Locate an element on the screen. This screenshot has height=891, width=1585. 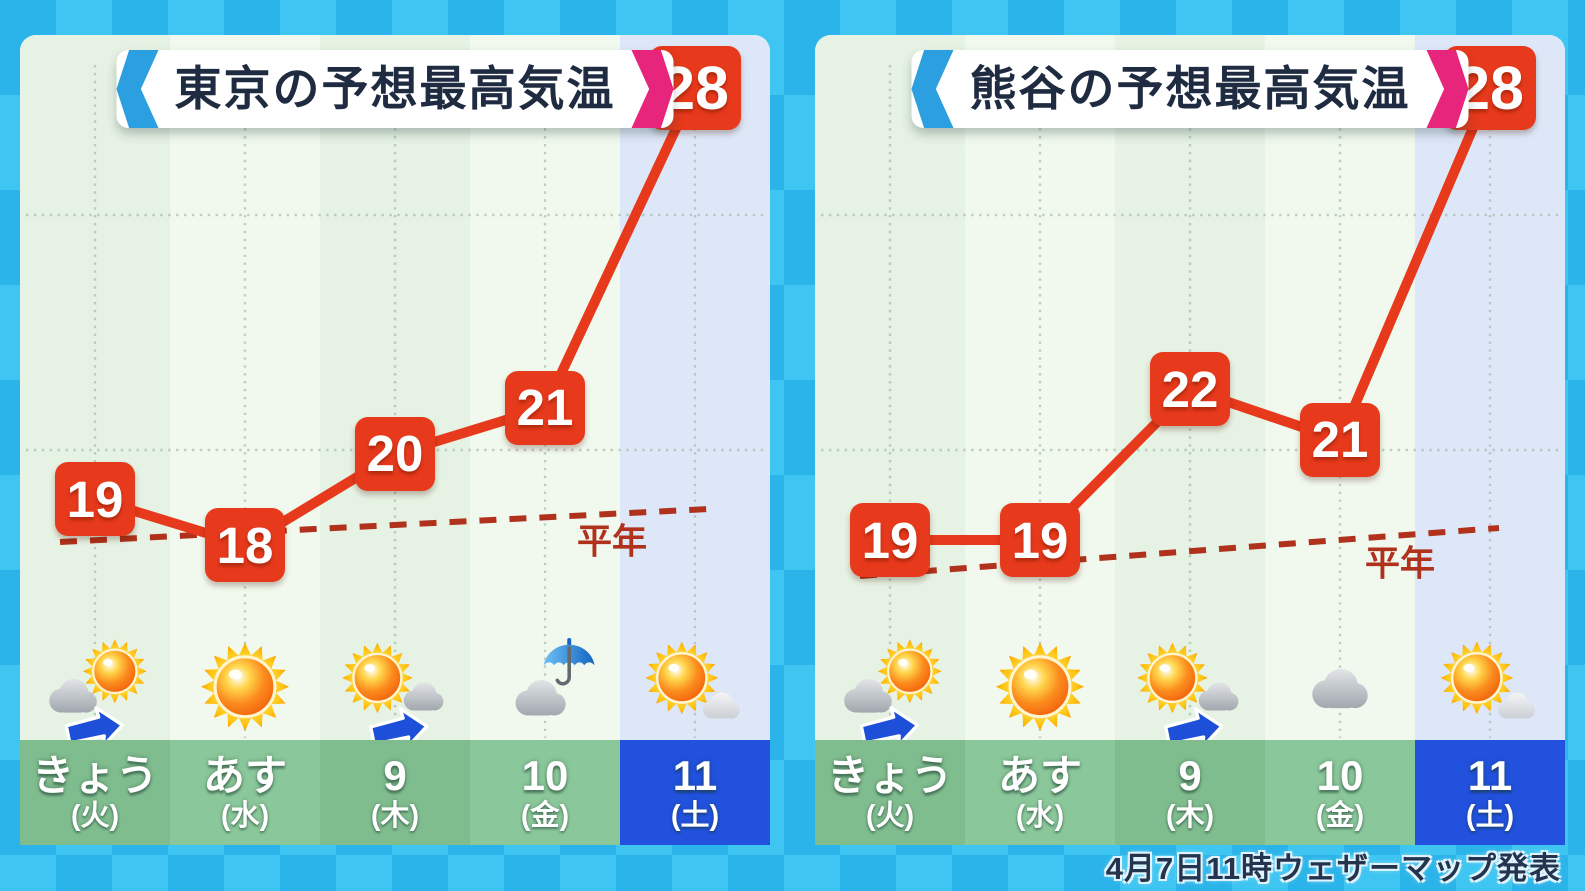
temperature-marker: 22 is located at coordinates (1190, 389).